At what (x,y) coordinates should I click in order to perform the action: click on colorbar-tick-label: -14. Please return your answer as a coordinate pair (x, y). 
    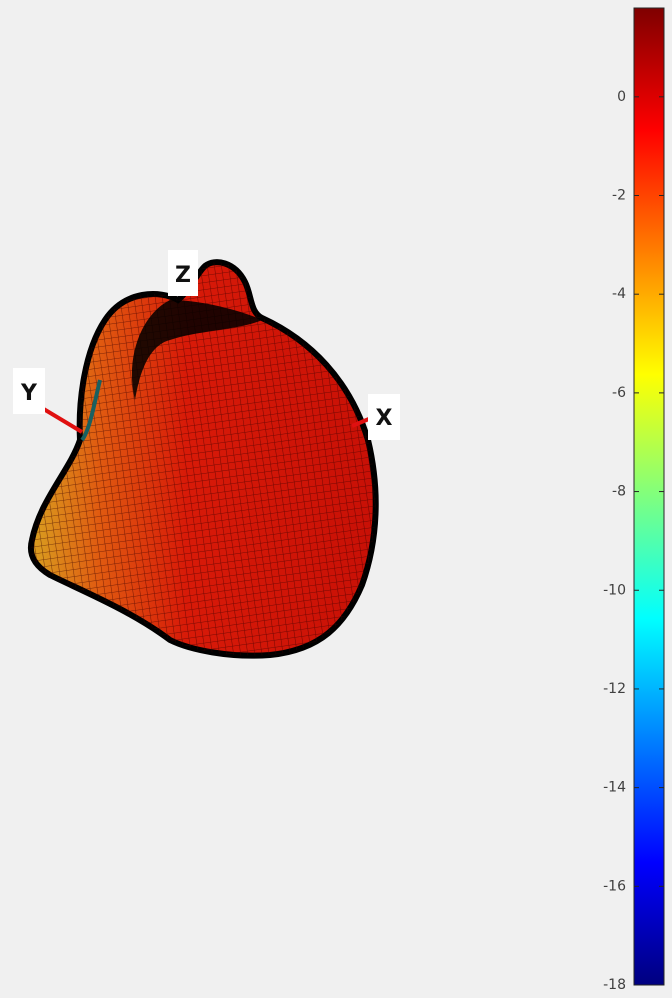
    Looking at the image, I should click on (614, 788).